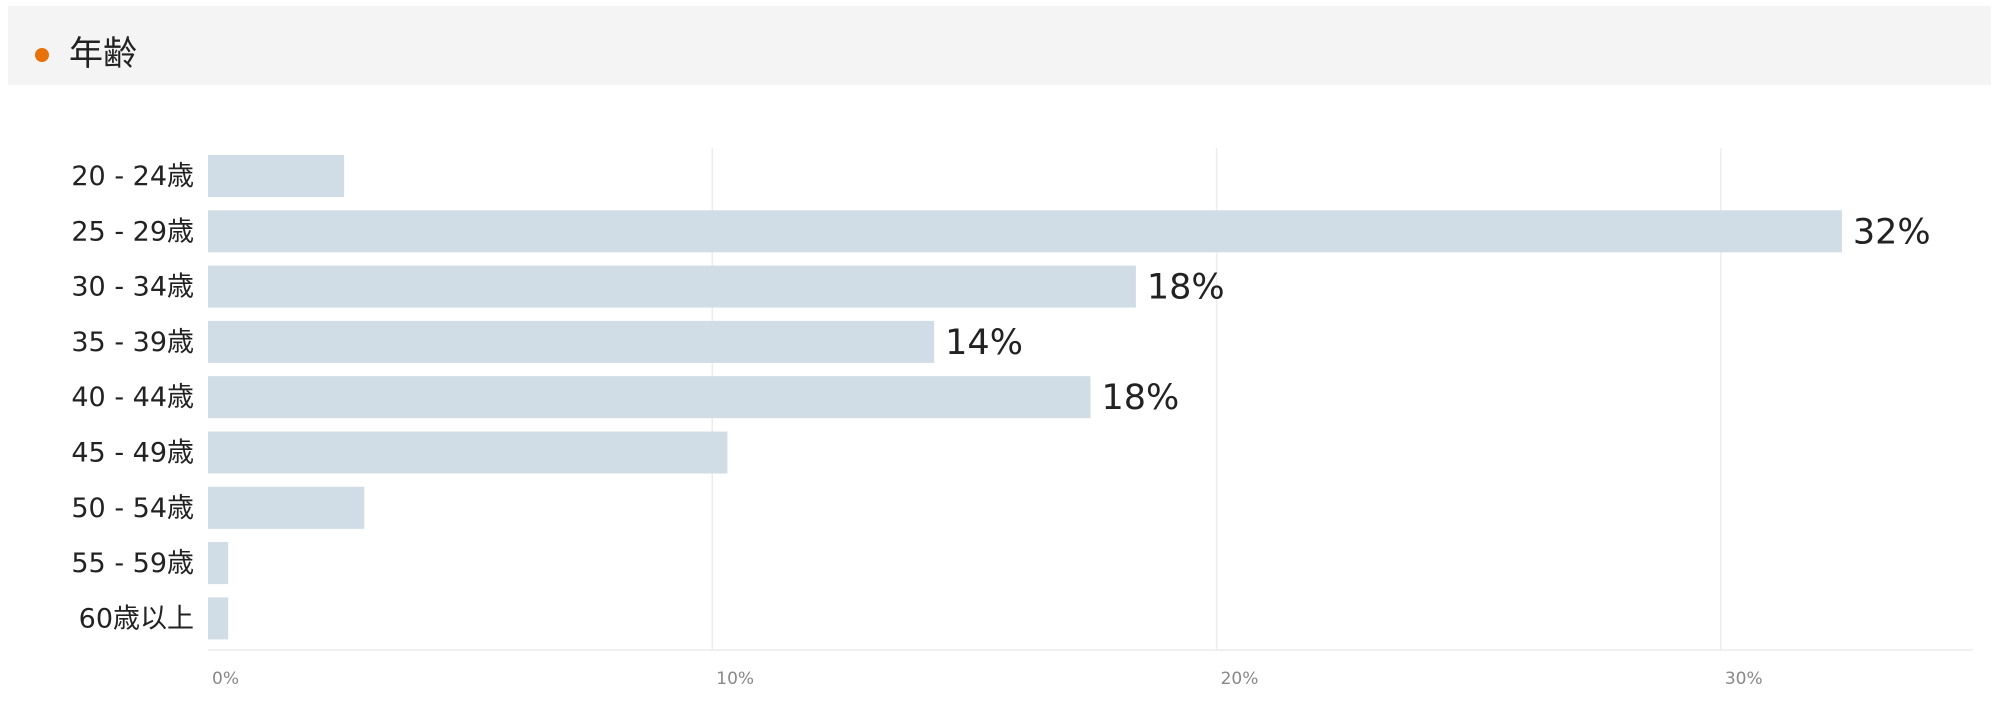  What do you see at coordinates (132, 176) in the screenshot?
I see `category-label: 20 - 24歳` at bounding box center [132, 176].